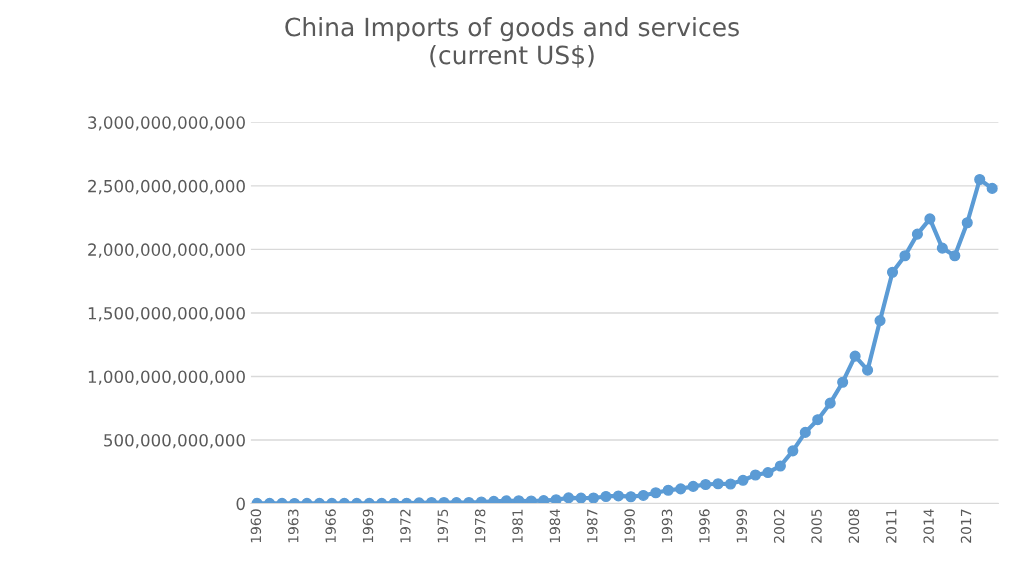  I want to click on y-tick-label: 1,000,000,000,000, so click(166, 377).